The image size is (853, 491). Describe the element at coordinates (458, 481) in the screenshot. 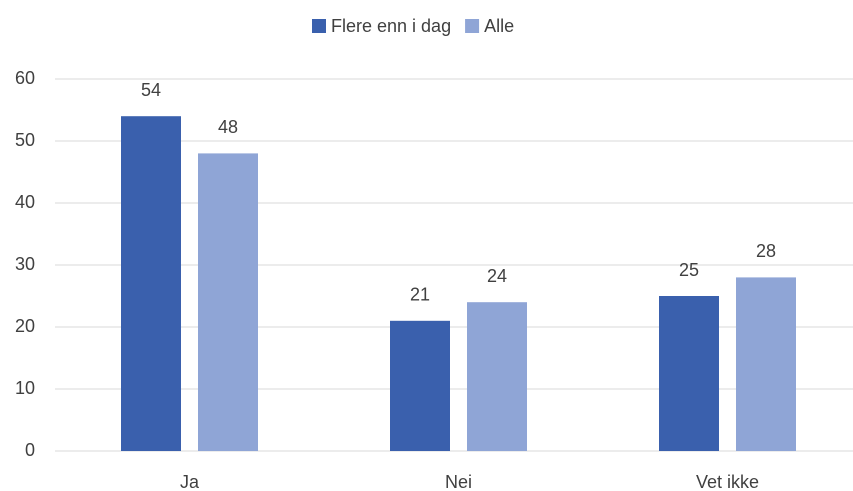

I see `x-tick-label: Nei` at that location.